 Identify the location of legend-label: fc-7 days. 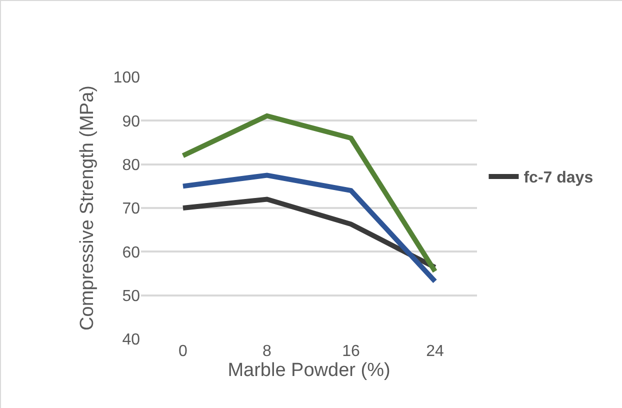
(559, 178).